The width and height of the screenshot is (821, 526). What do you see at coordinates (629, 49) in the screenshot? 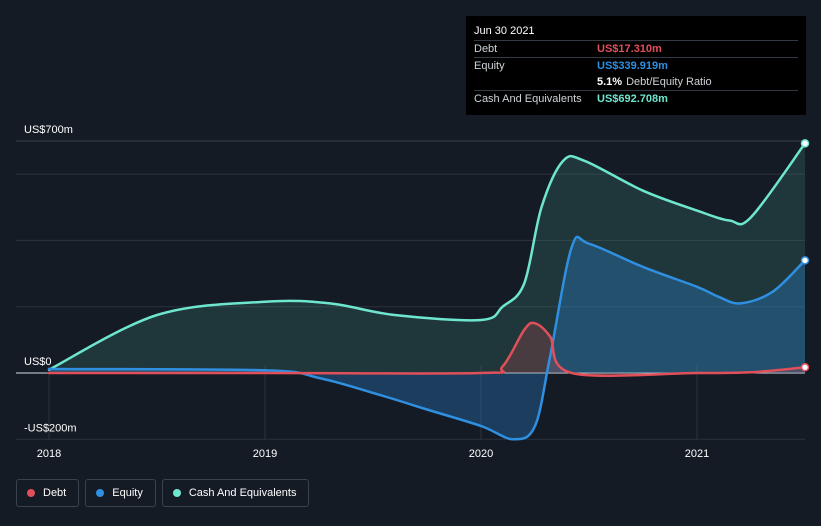
I see `tooltip-debt-value: US$17.310m` at bounding box center [629, 49].